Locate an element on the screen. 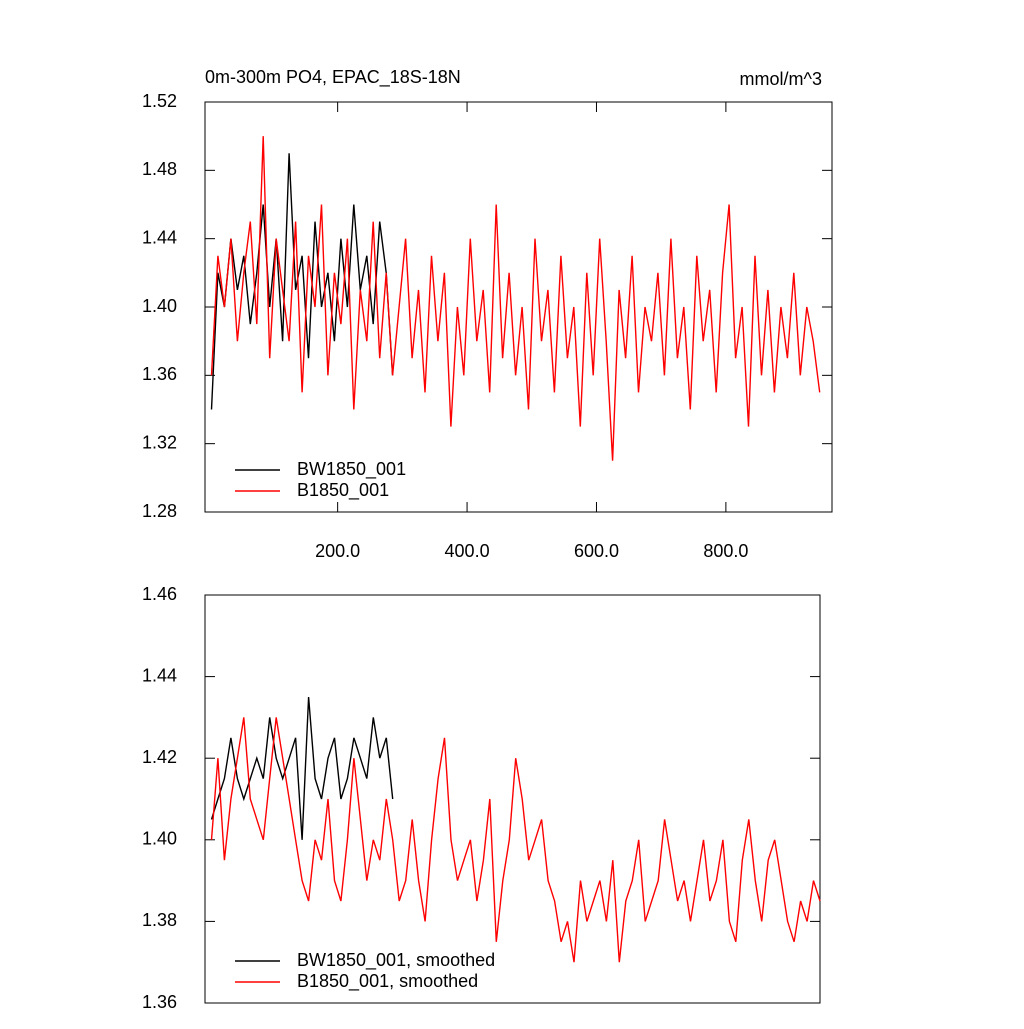 Image resolution: width=1024 pixels, height=1029 pixels. legend-label: BW1850_001, smoothed is located at coordinates (396, 960).